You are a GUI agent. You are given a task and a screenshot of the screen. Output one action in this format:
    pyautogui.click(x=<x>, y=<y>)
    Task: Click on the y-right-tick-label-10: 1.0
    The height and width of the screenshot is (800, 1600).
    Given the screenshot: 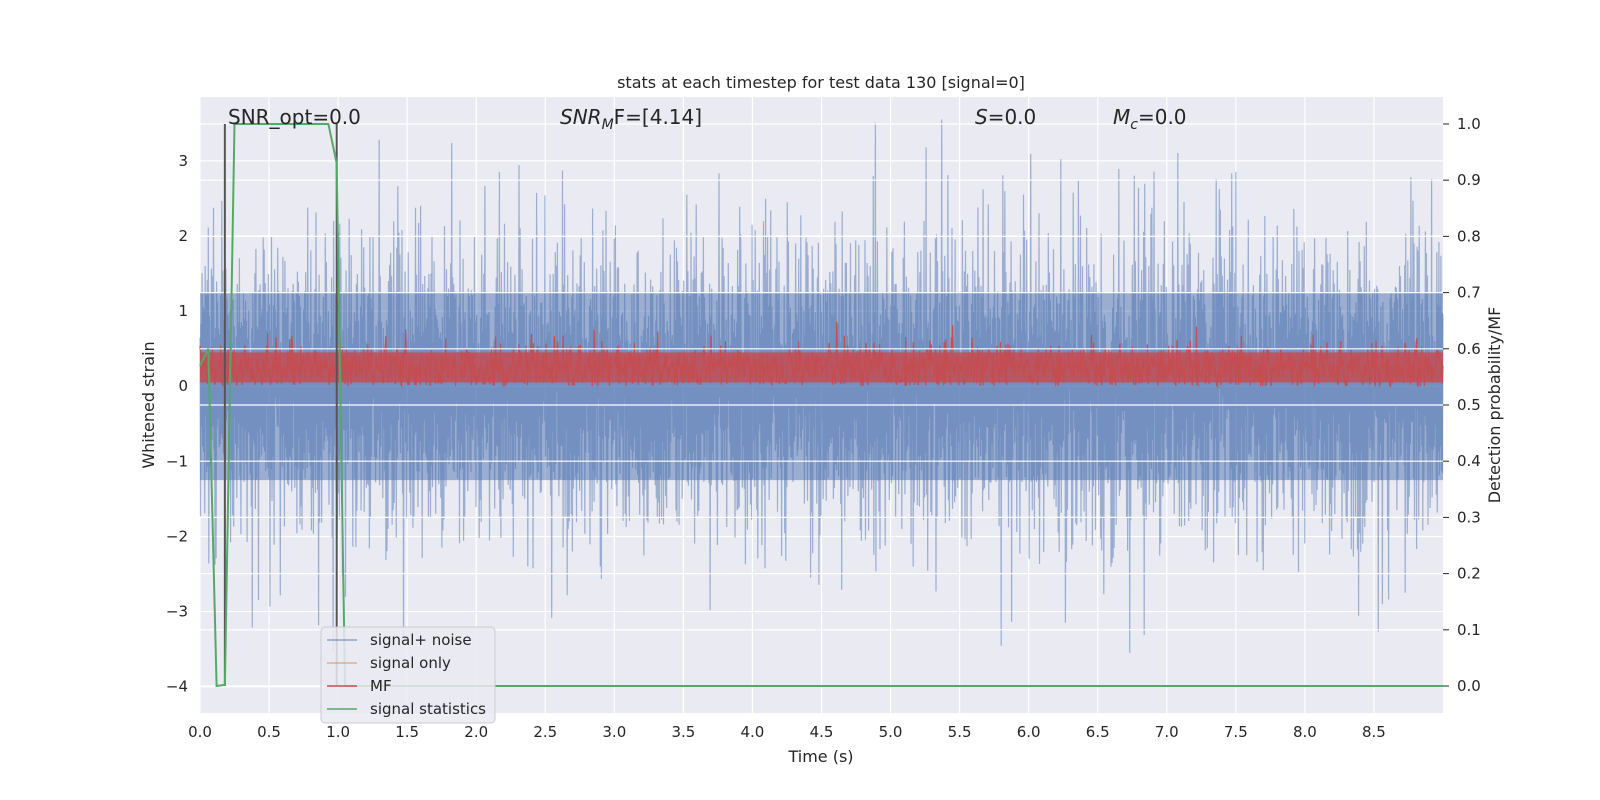 What is the action you would take?
    pyautogui.click(x=1469, y=124)
    